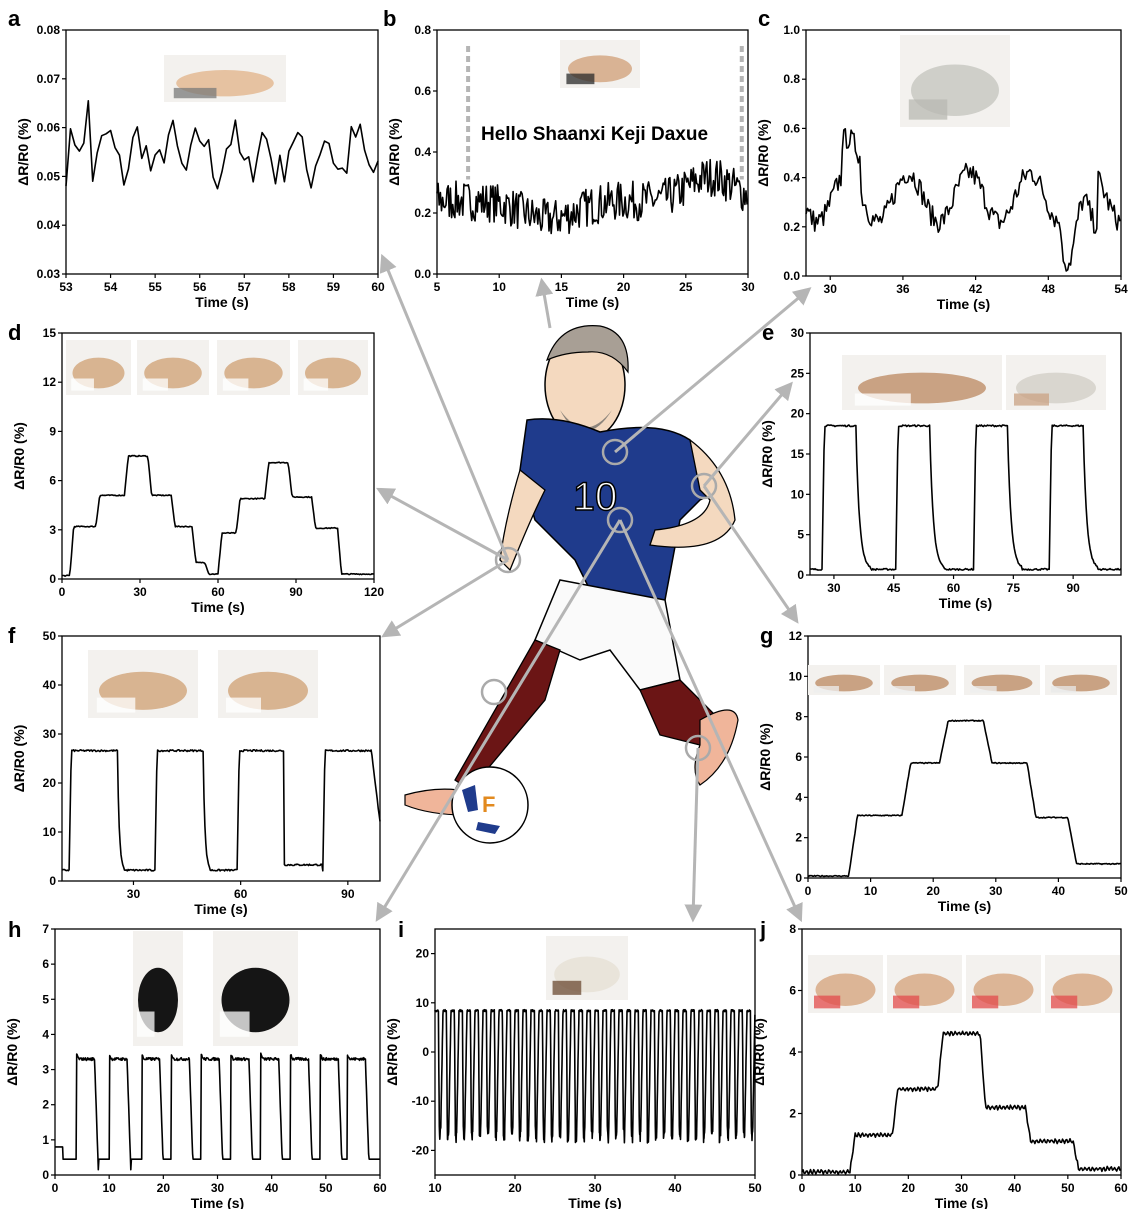 The image size is (1131, 1209). I want to click on x-tick-label: 75, so click(1014, 588).